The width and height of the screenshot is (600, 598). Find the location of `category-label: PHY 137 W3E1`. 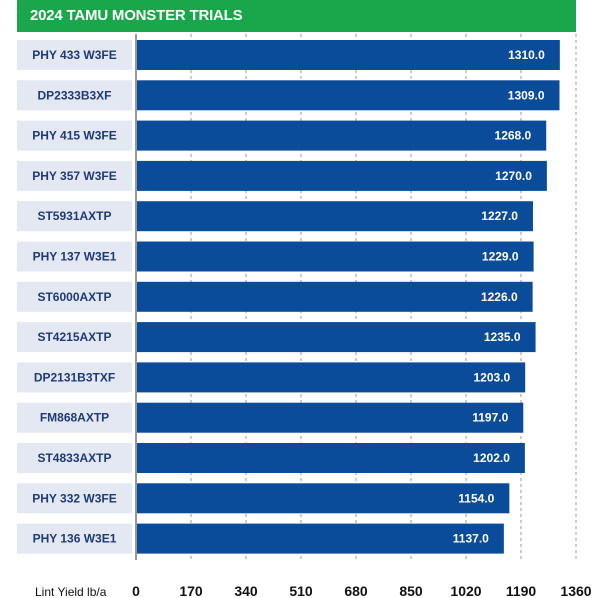

category-label: PHY 137 W3E1 is located at coordinates (75, 257).